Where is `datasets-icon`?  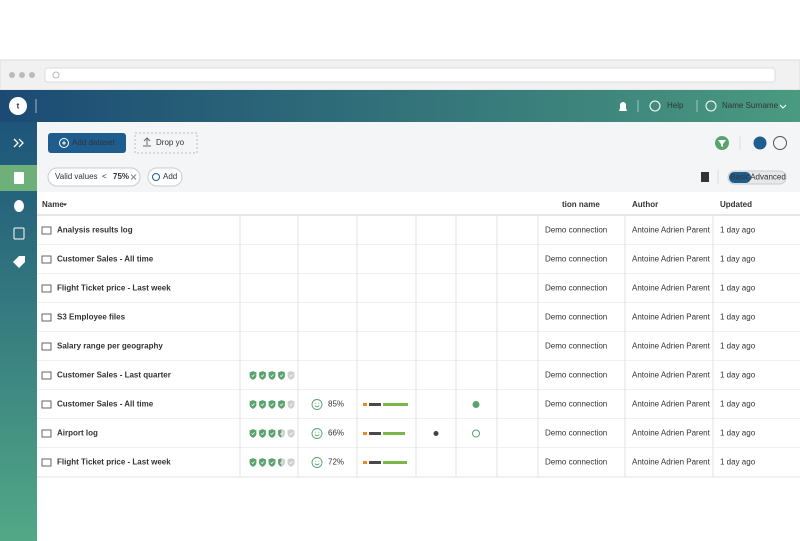
datasets-icon is located at coordinates (19, 178).